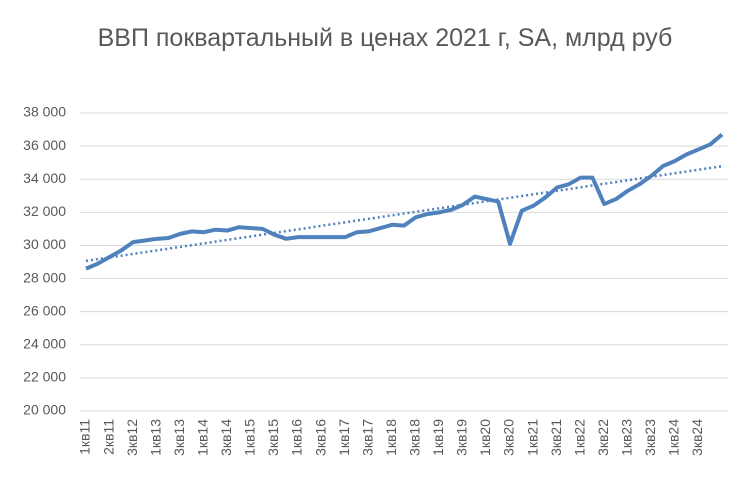 The image size is (750, 483). Describe the element at coordinates (44, 310) in the screenshot. I see `y-tick-label: 26 000` at that location.